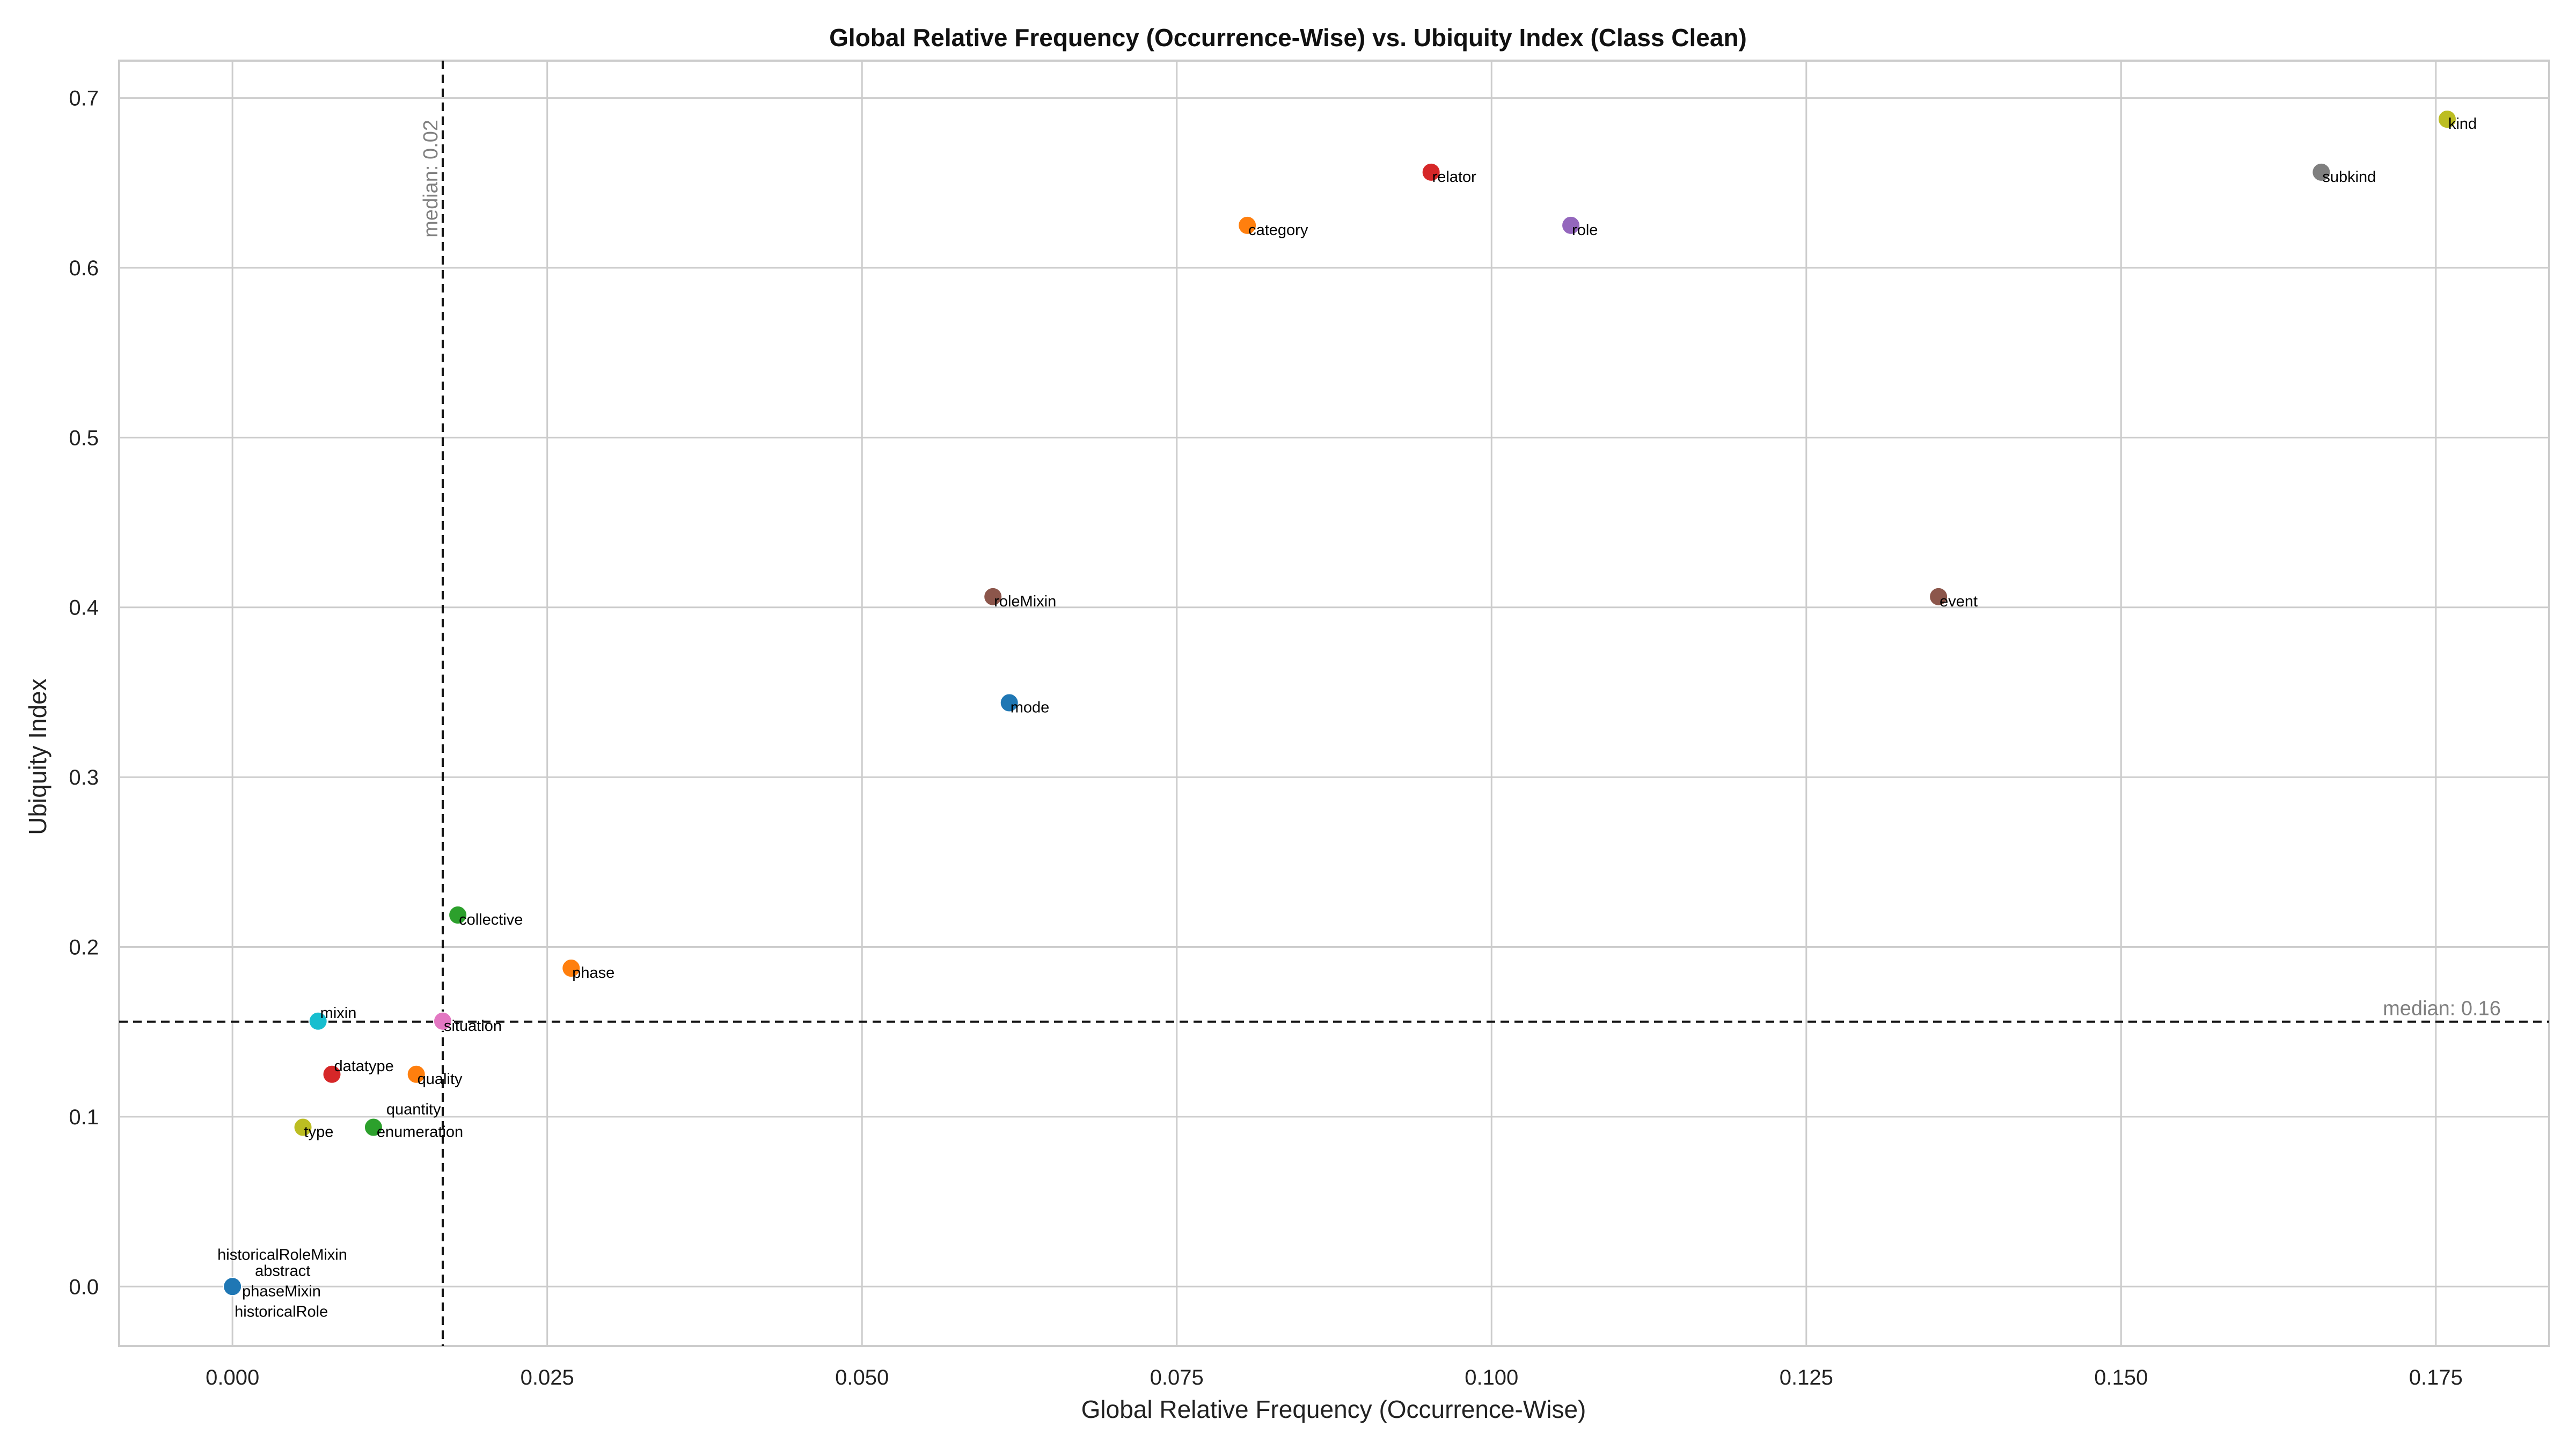 This screenshot has height=1449, width=2576. What do you see at coordinates (416, 1074) in the screenshot?
I see `data-point-quality` at bounding box center [416, 1074].